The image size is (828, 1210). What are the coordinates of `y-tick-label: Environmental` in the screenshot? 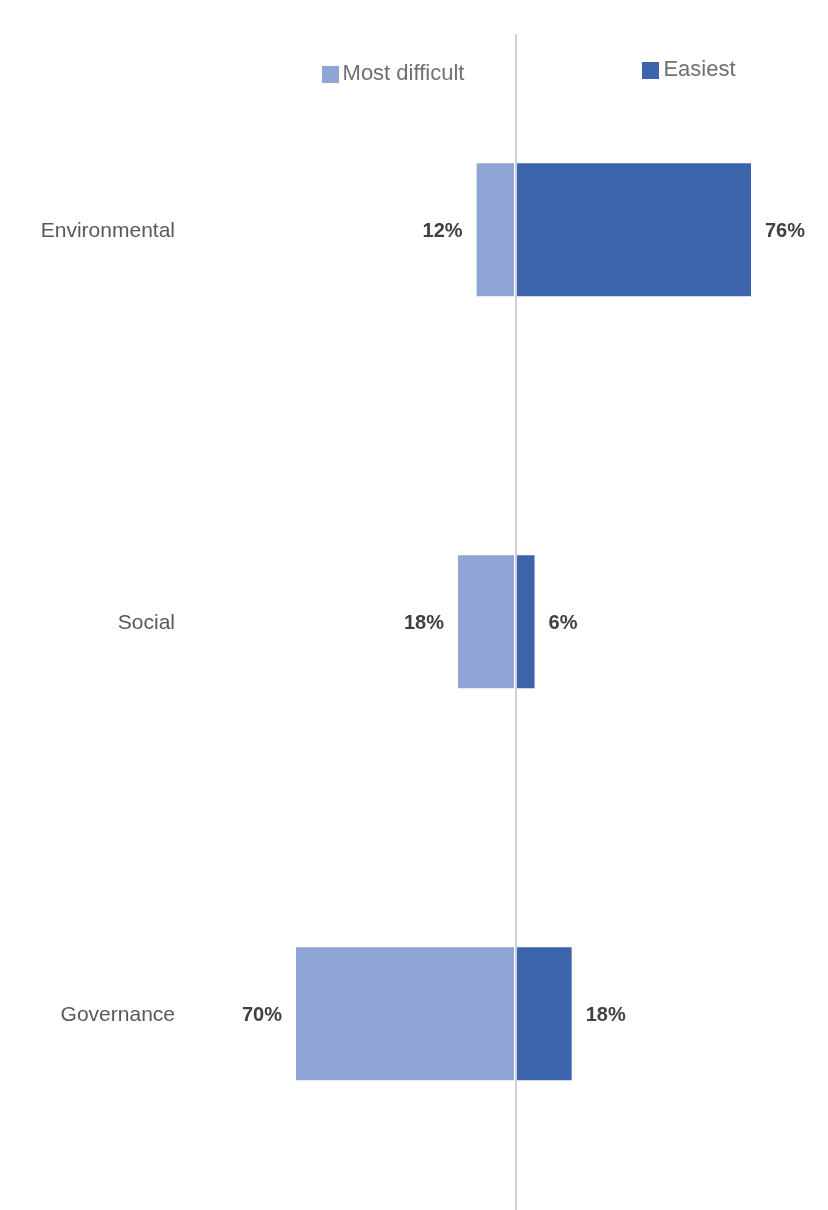 It's located at (107, 230).